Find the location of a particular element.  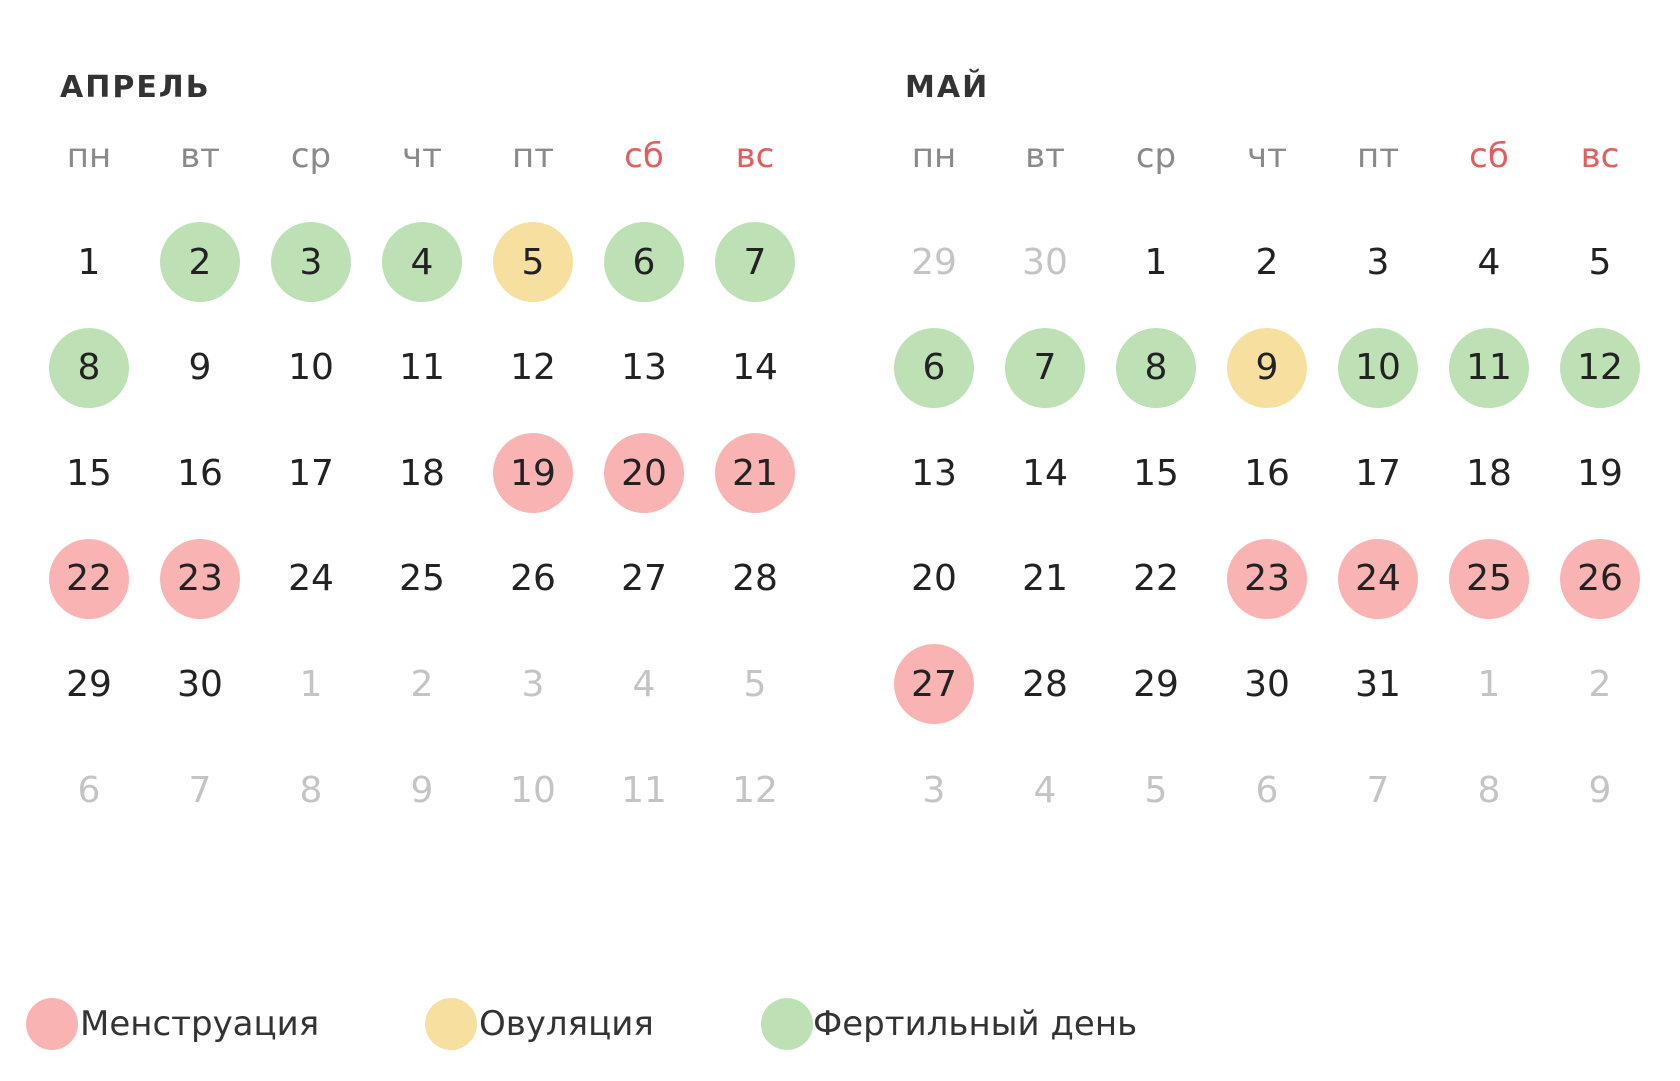

day: 21 is located at coordinates (1045, 579).